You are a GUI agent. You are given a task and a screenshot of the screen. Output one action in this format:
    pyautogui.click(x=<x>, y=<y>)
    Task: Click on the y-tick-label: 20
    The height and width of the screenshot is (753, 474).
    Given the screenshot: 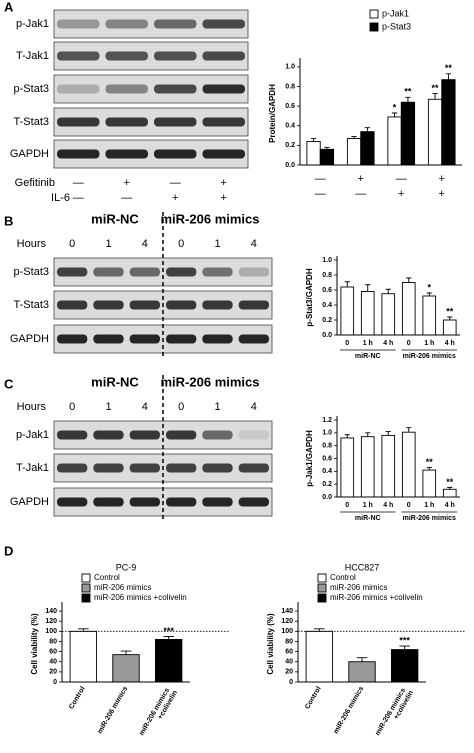 What is the action you would take?
    pyautogui.click(x=289, y=672)
    